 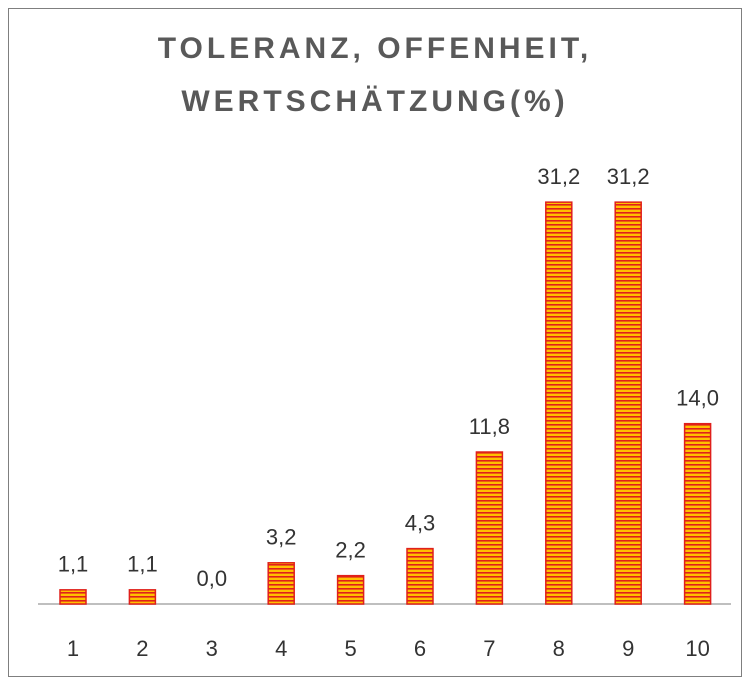 I want to click on x-tick-label: 3, so click(x=212, y=648).